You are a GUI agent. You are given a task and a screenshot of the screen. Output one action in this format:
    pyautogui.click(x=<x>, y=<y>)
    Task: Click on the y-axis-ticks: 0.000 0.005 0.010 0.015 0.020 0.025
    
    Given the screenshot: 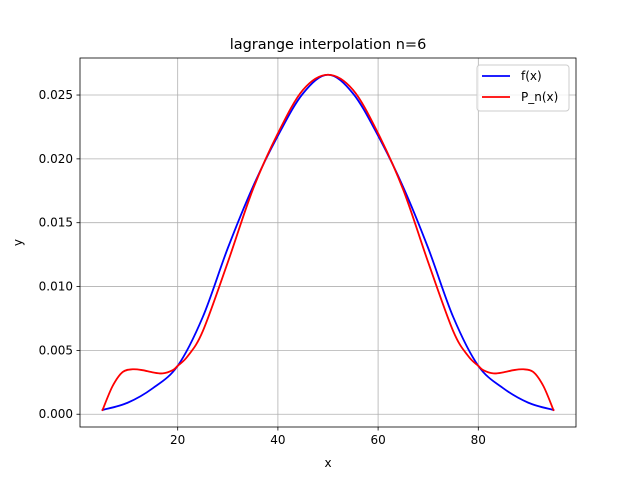 What is the action you would take?
    pyautogui.click(x=59, y=254)
    